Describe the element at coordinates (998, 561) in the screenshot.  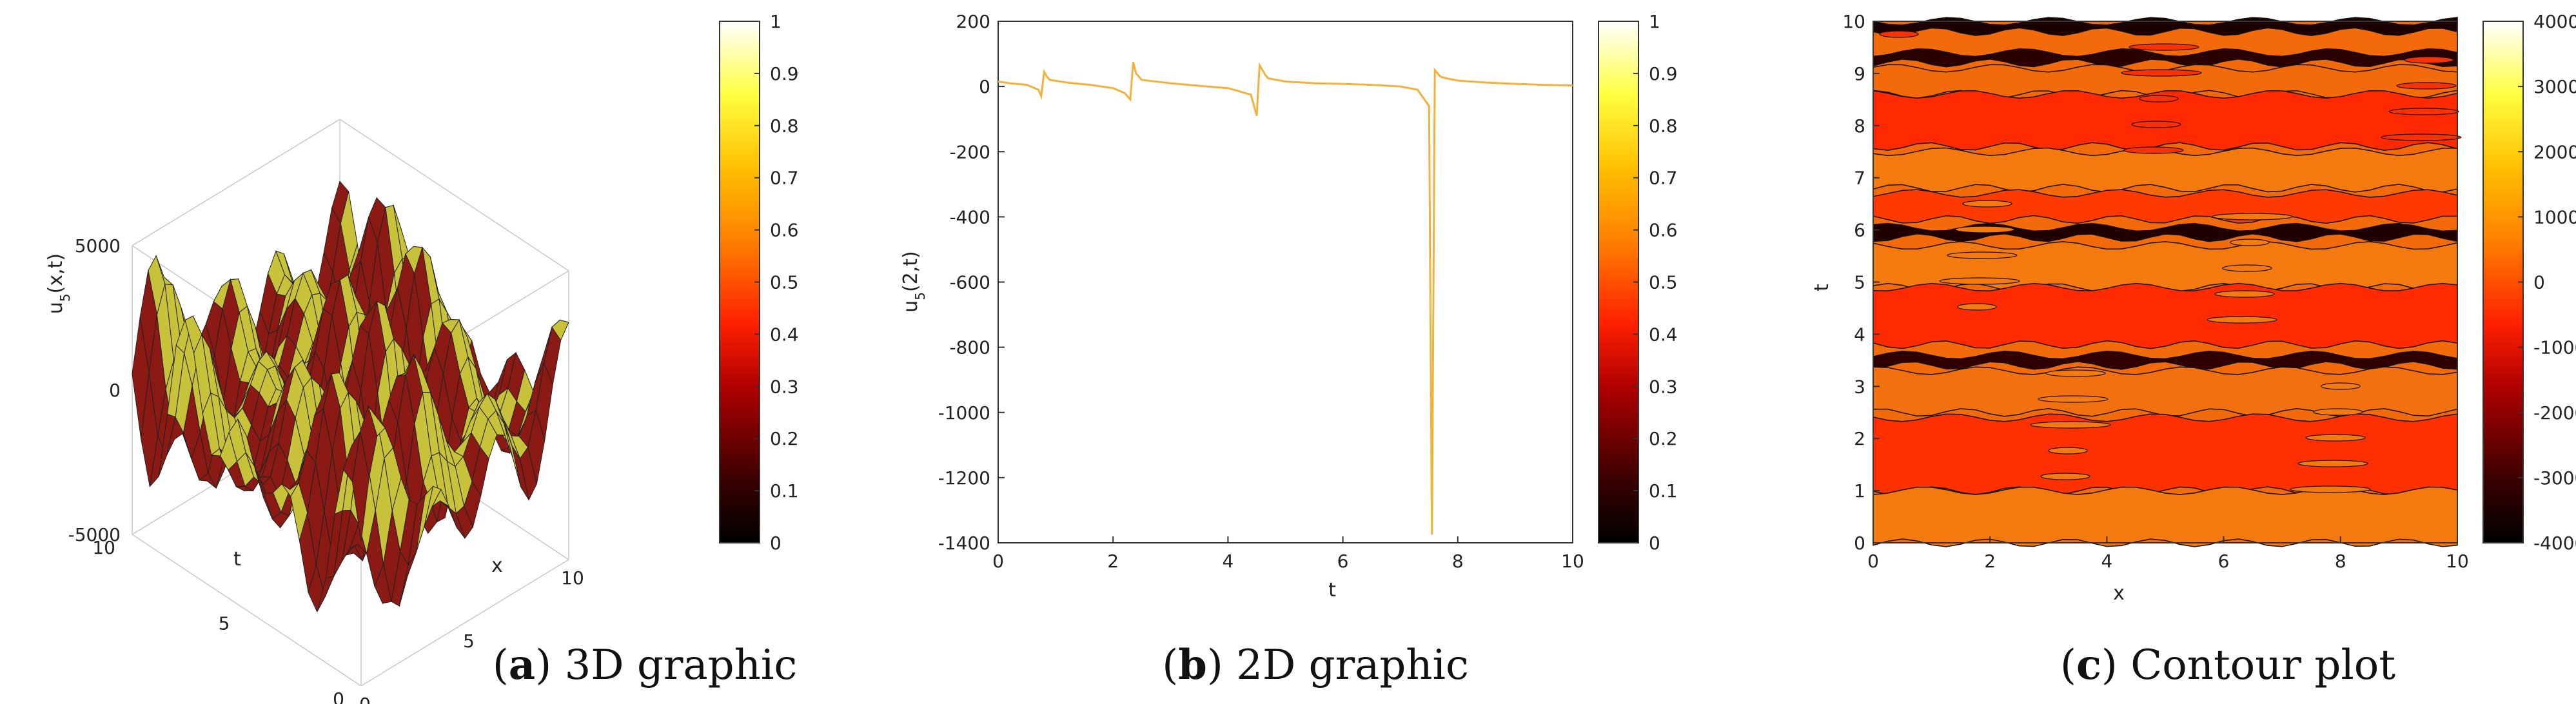
I see `line-x-tick-label: 0` at that location.